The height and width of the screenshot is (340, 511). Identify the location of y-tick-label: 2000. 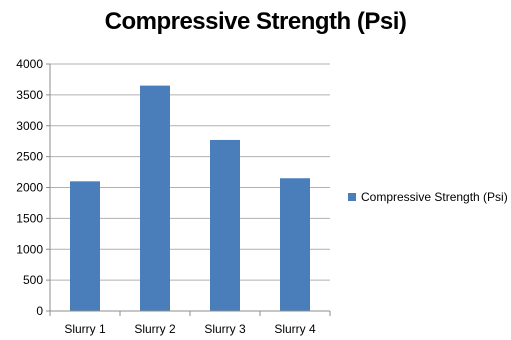
(29, 188).